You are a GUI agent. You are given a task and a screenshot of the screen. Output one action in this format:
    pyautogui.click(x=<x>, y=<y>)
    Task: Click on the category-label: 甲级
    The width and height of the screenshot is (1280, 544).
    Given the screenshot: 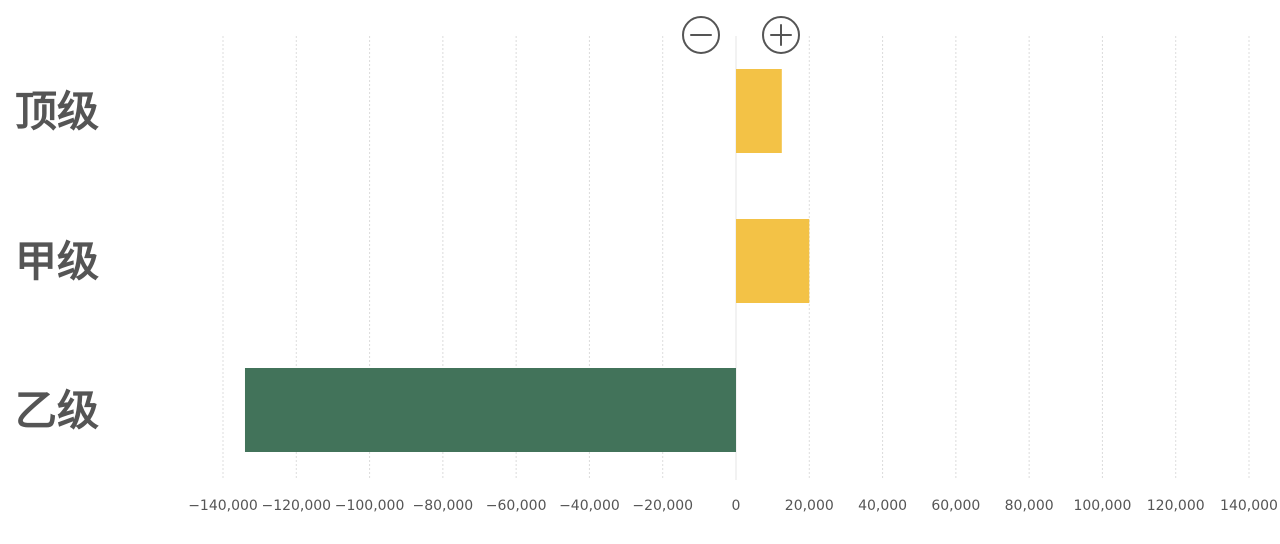 What is the action you would take?
    pyautogui.click(x=57, y=261)
    